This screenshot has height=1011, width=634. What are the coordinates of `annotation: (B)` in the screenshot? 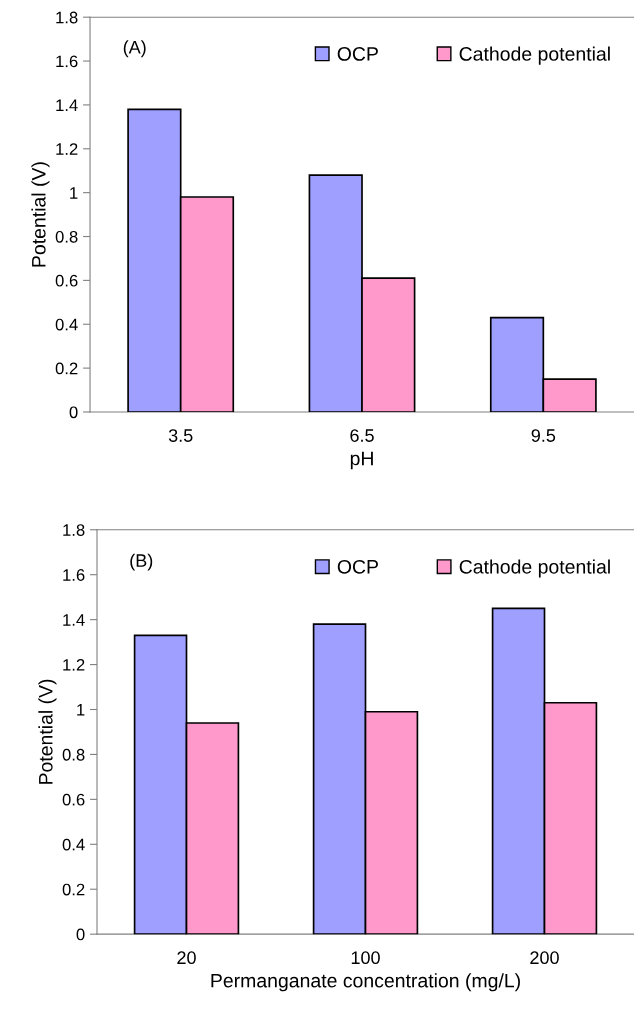 It's located at (141, 562).